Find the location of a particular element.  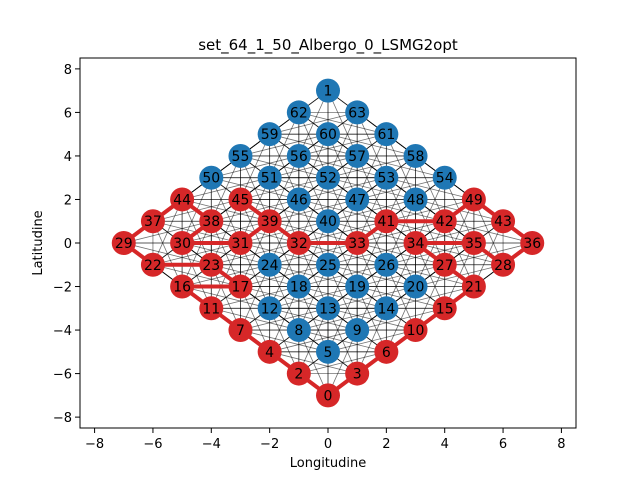

node-16: 16 is located at coordinates (182, 286).